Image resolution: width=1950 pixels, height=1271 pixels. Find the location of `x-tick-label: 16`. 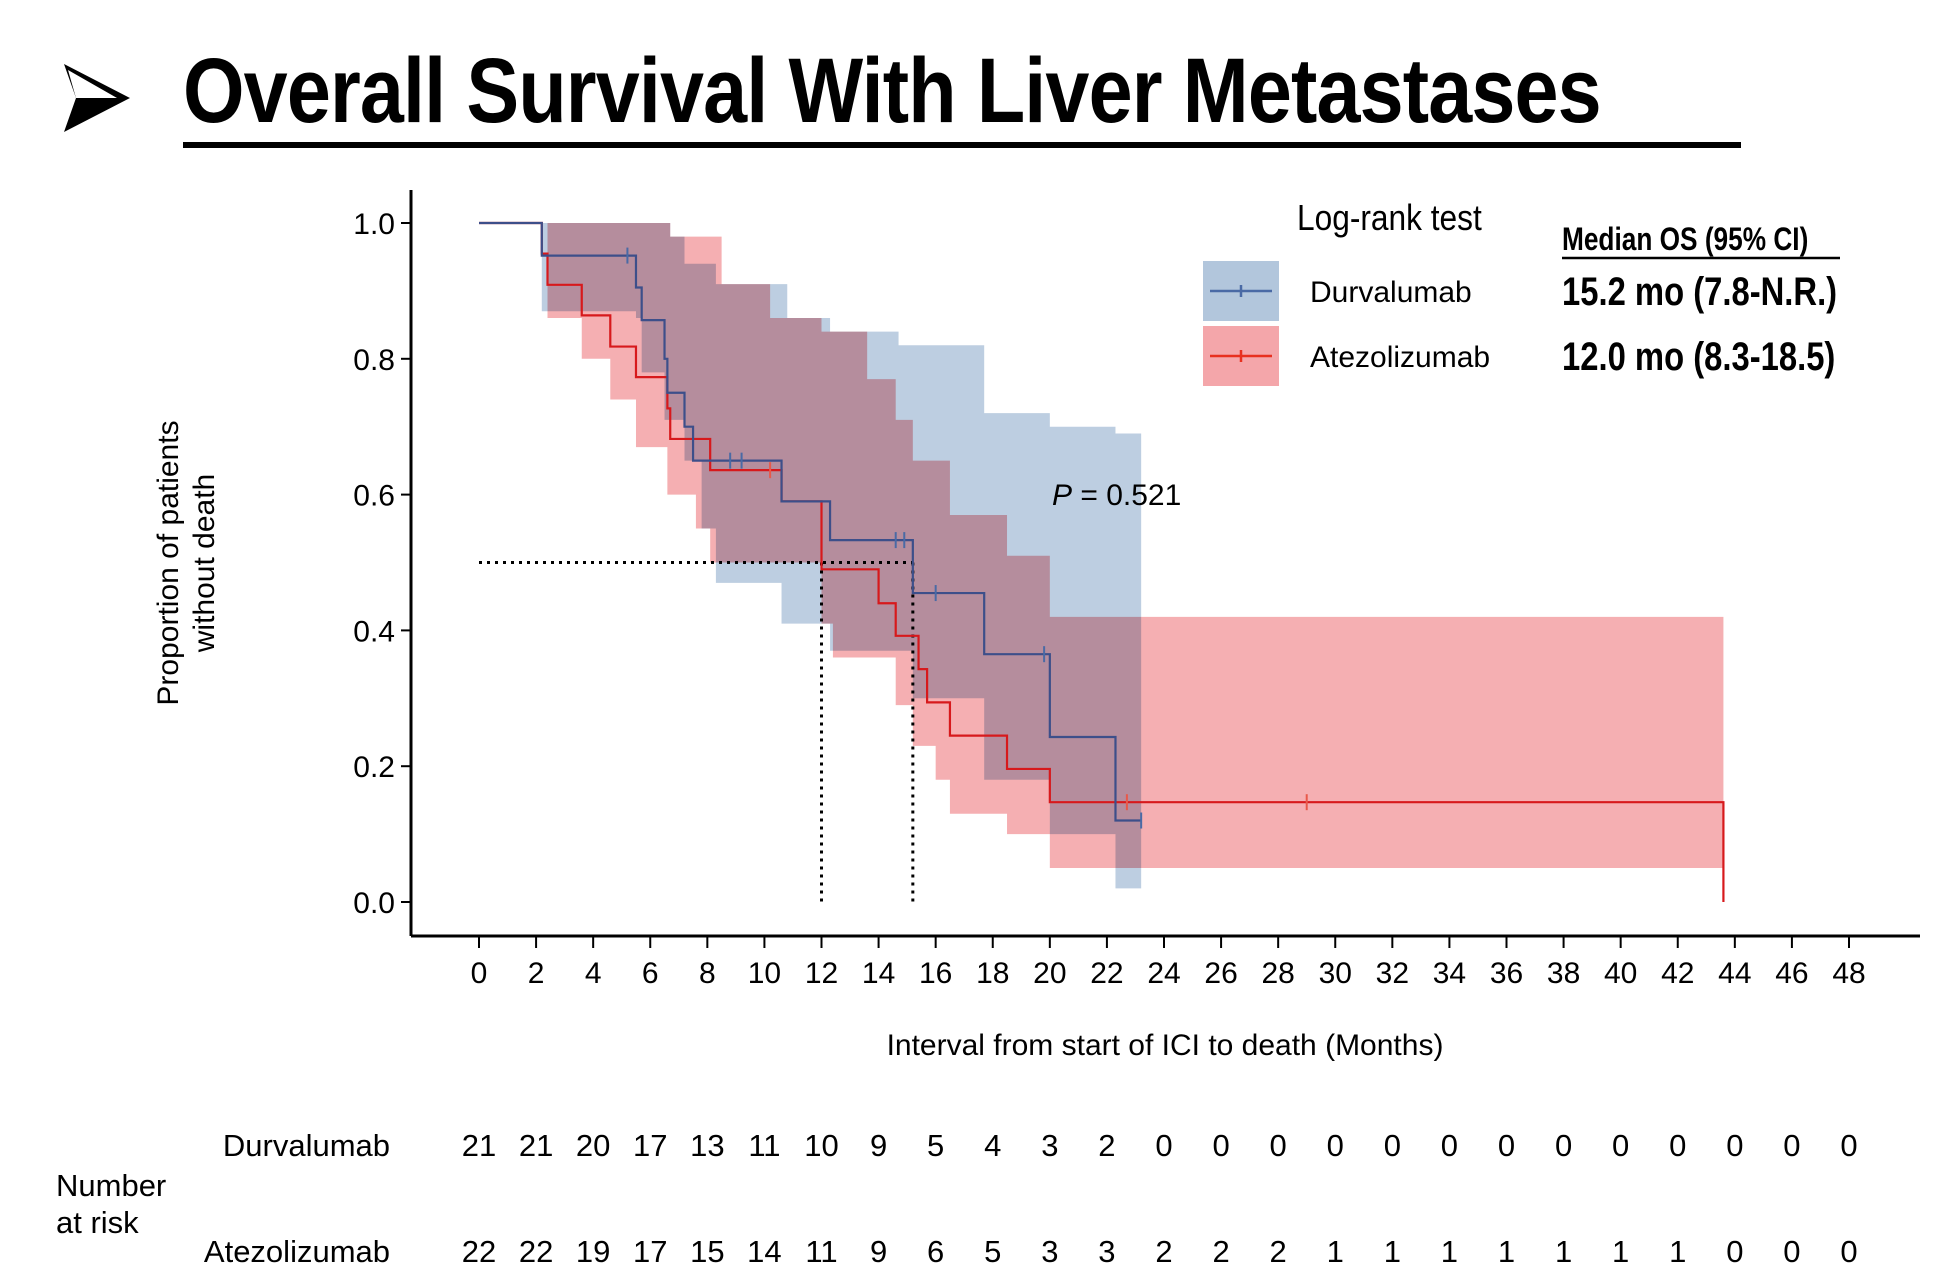

x-tick-label: 16 is located at coordinates (935, 973).